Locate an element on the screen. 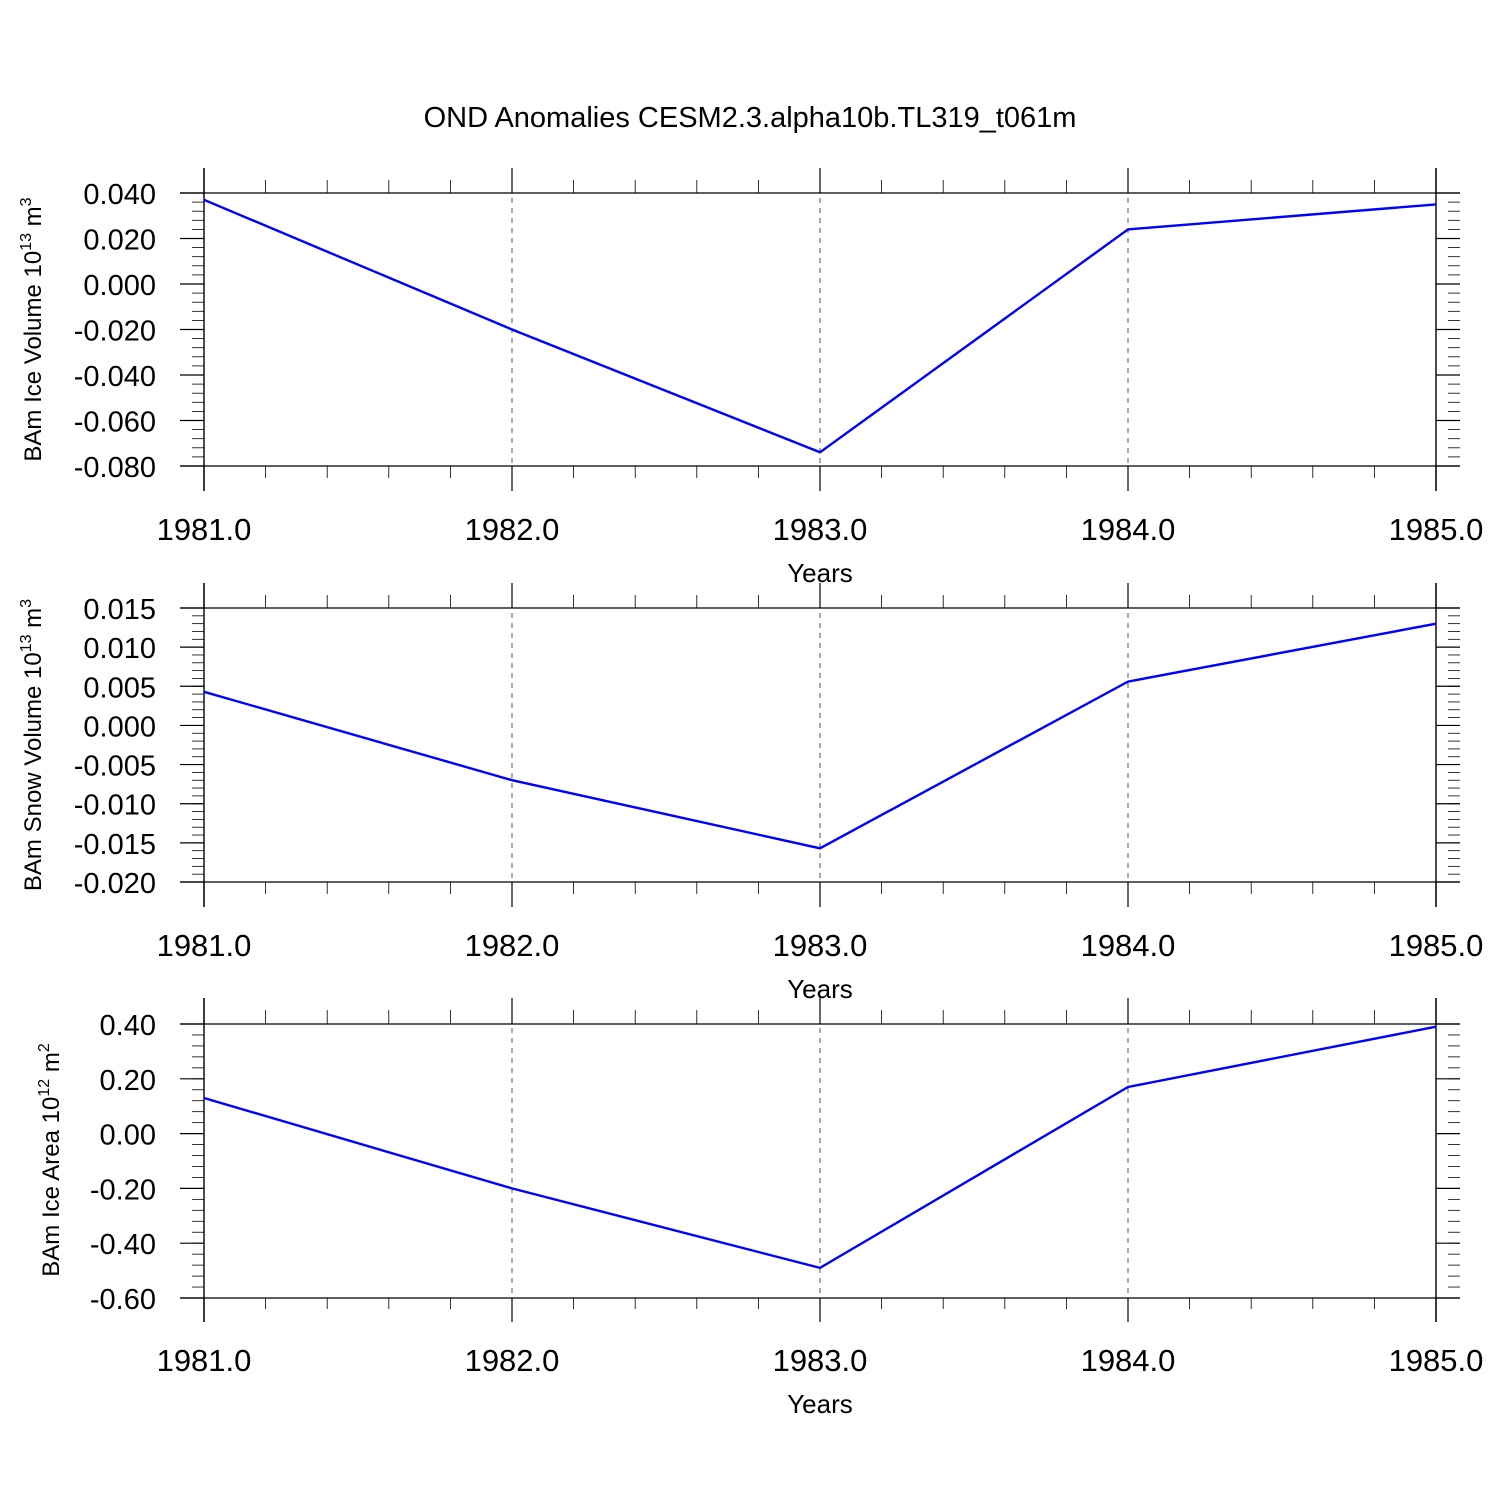 The height and width of the screenshot is (1500, 1500). y-tick-label: -0.040 is located at coordinates (115, 377).